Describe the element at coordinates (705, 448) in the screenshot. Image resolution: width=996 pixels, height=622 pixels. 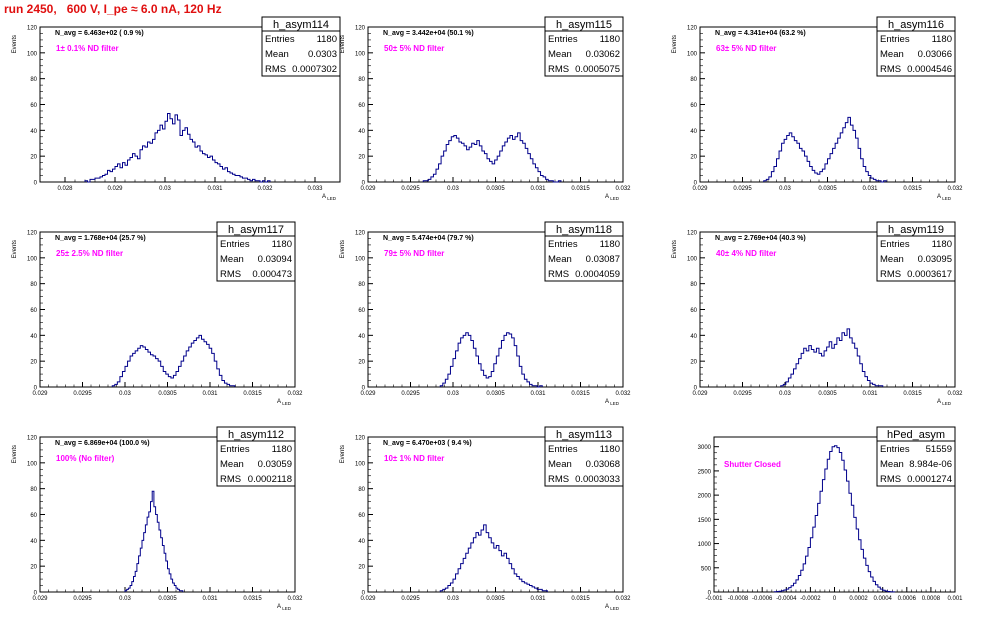
I see `y-tick-label: 3000` at that location.